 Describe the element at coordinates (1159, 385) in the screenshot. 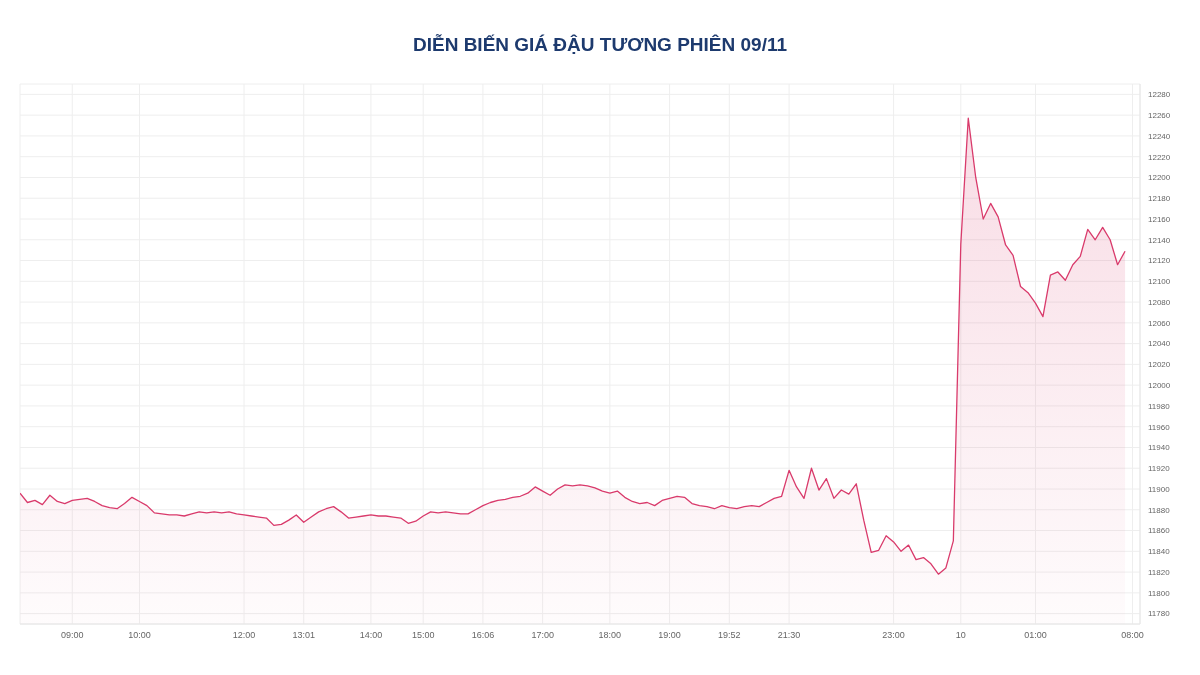

I see `y-tick-label: 12000` at that location.